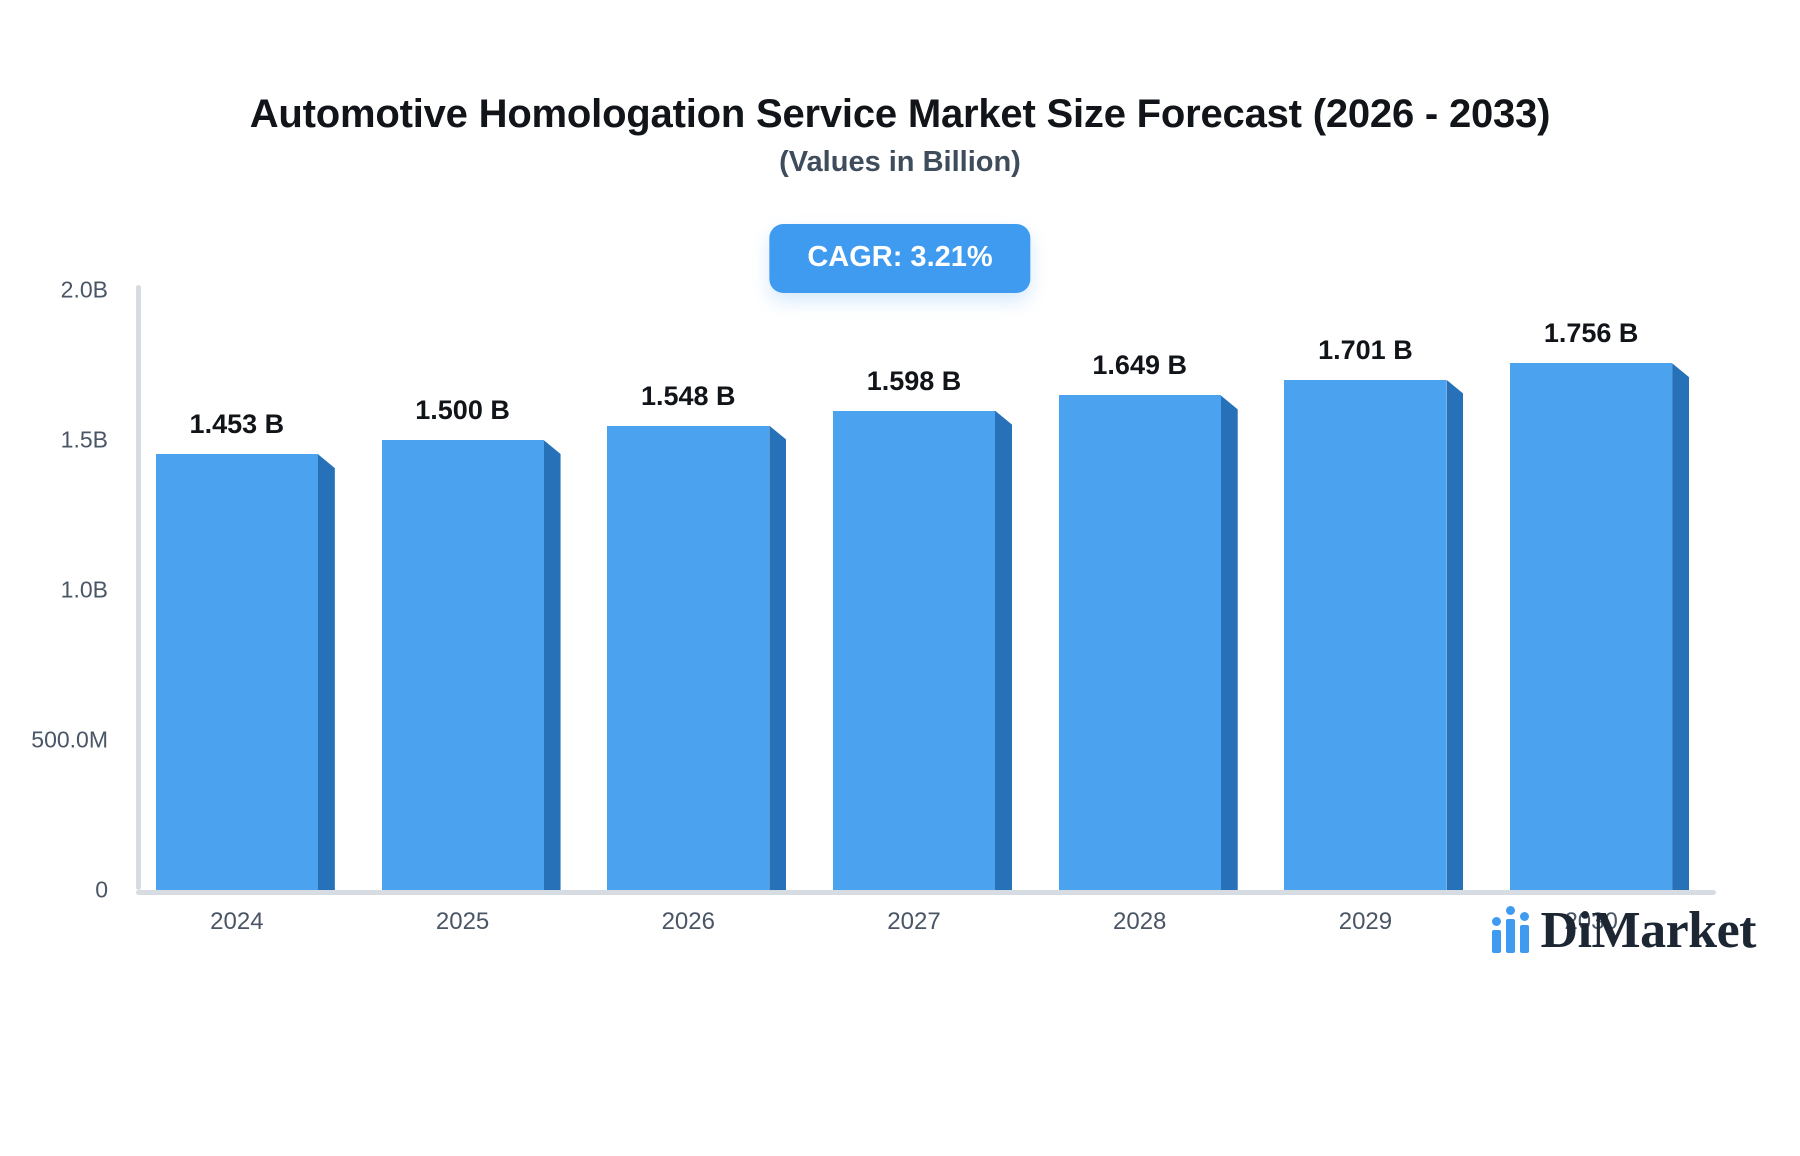 This screenshot has width=1800, height=1156. What do you see at coordinates (914, 921) in the screenshot?
I see `x-axis-label: 2027` at bounding box center [914, 921].